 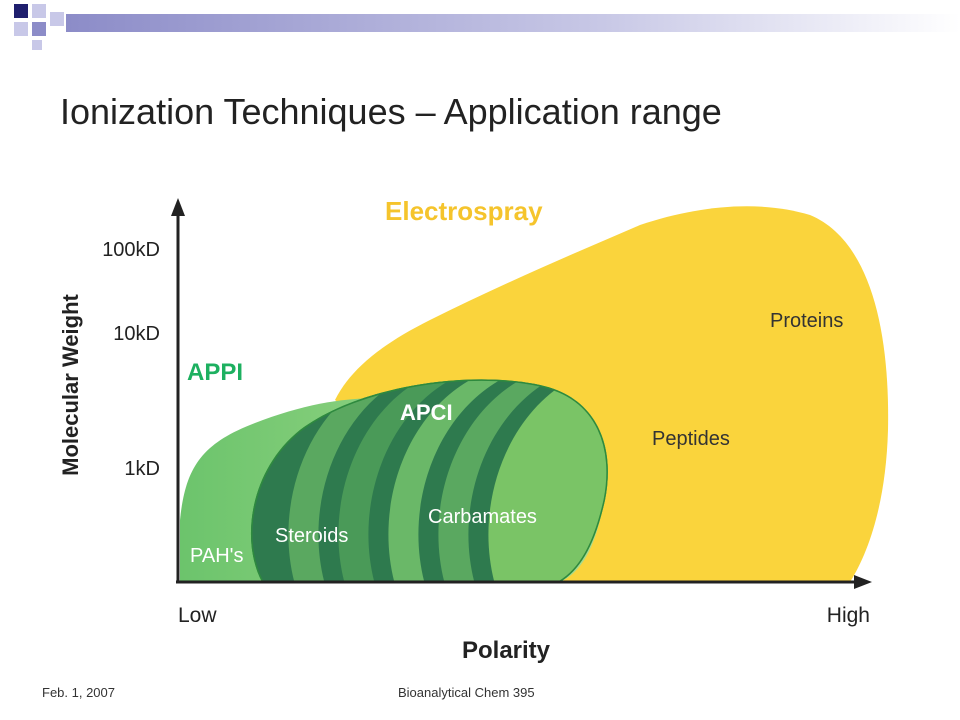 I want to click on apci-region, so click(x=429, y=480).